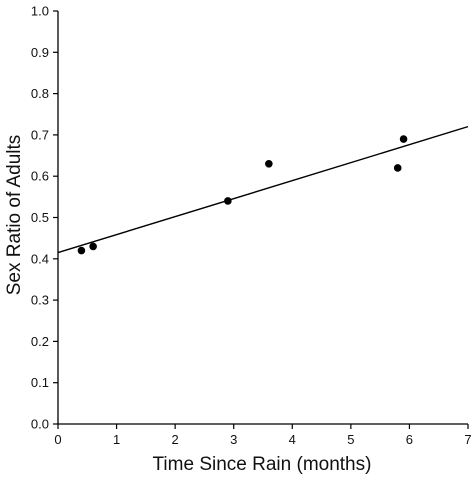 The width and height of the screenshot is (474, 479). I want to click on y-tick-label: 0.1, so click(40, 382).